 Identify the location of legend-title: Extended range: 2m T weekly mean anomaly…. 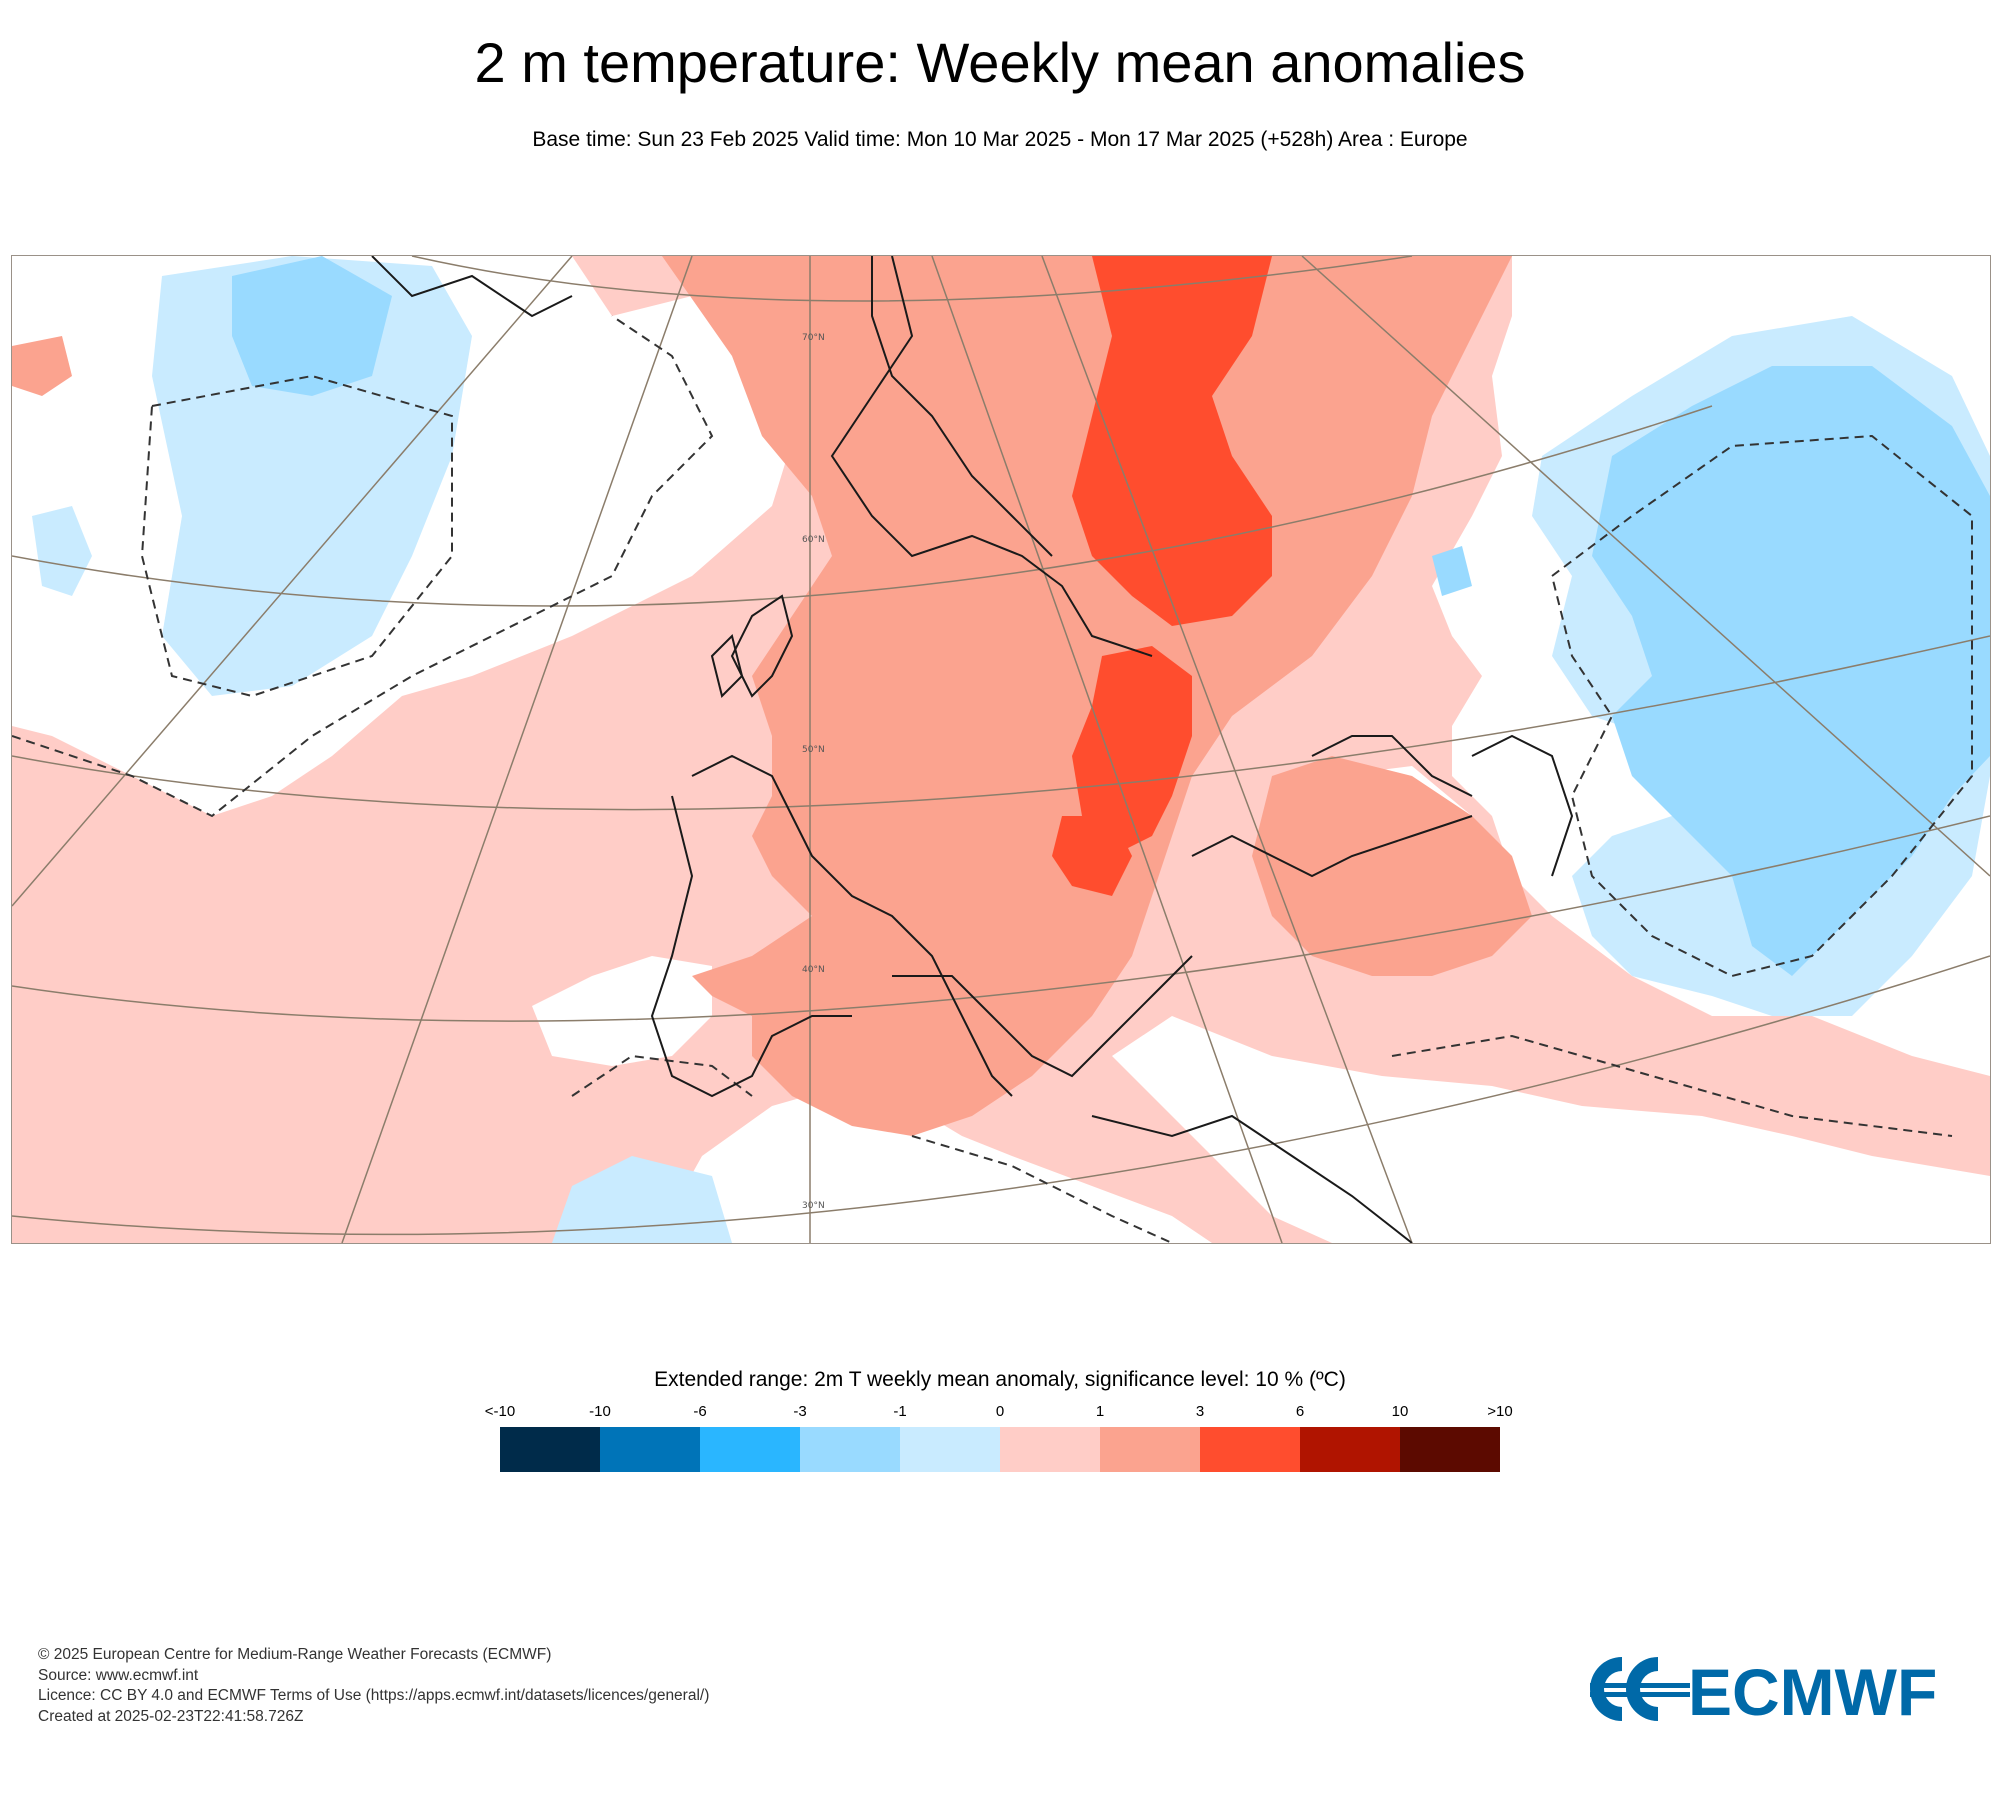
(1000, 1379).